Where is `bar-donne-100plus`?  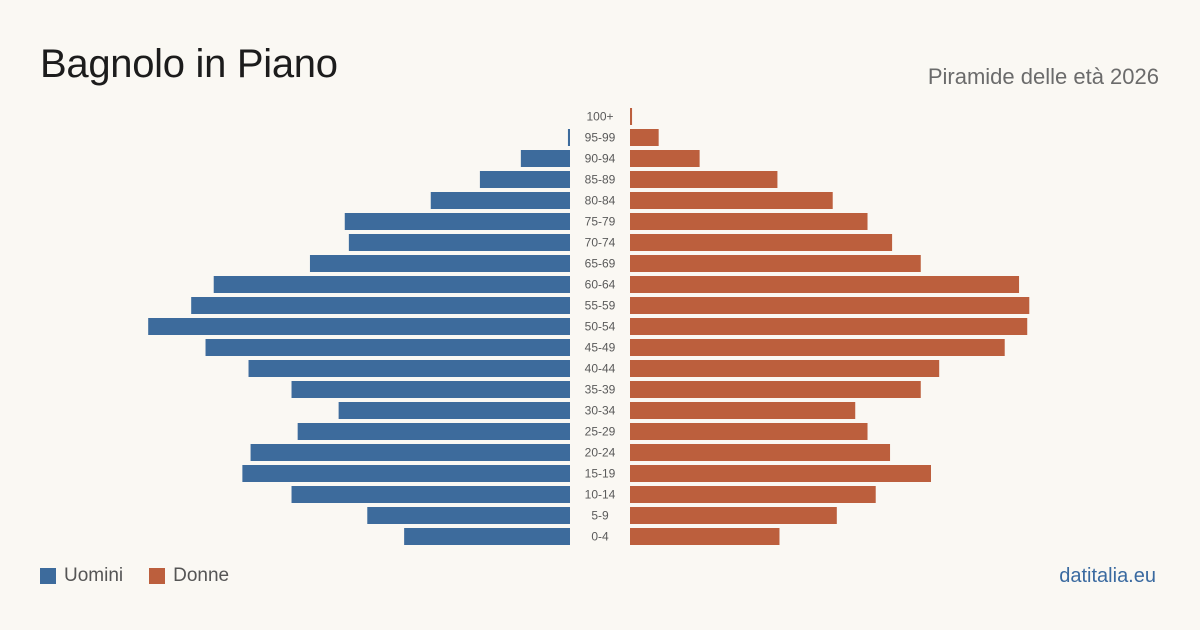 bar-donne-100plus is located at coordinates (631, 116).